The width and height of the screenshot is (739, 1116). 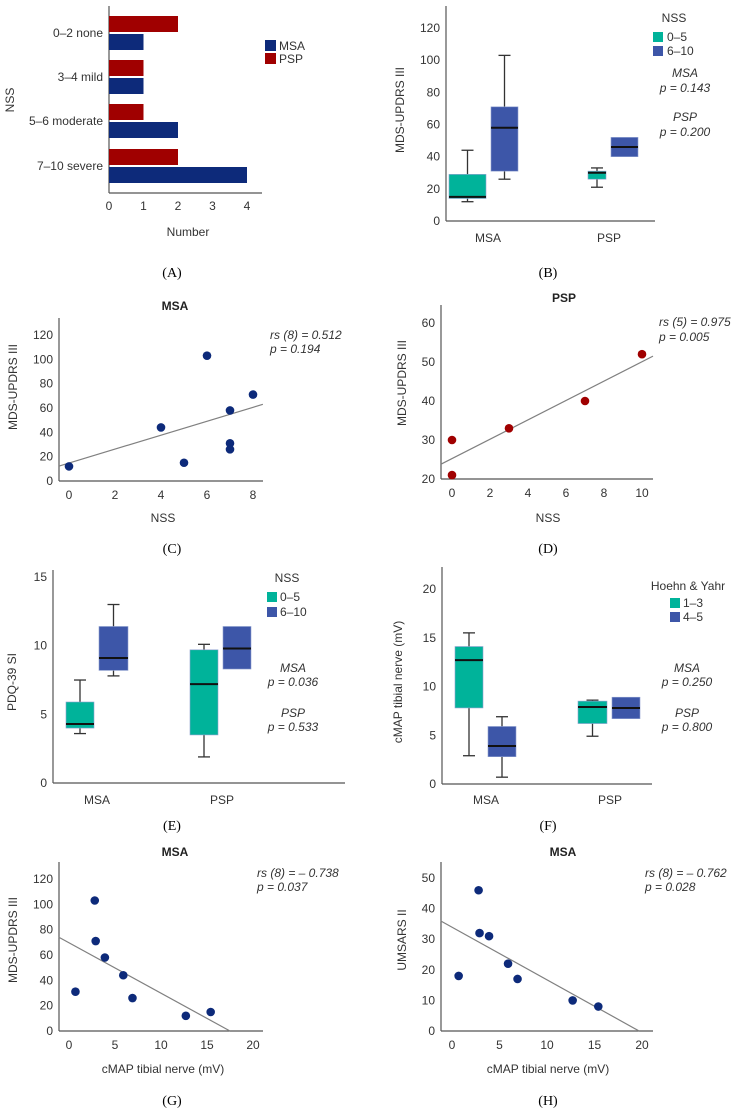 I want to click on p-value-annotation: MSA, so click(x=685, y=73).